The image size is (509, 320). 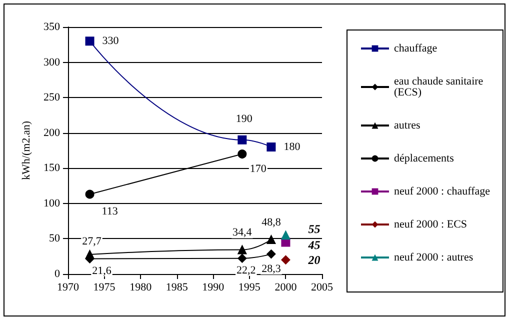 What do you see at coordinates (434, 258) in the screenshot?
I see `legend-label: neuf 2000 : autres` at bounding box center [434, 258].